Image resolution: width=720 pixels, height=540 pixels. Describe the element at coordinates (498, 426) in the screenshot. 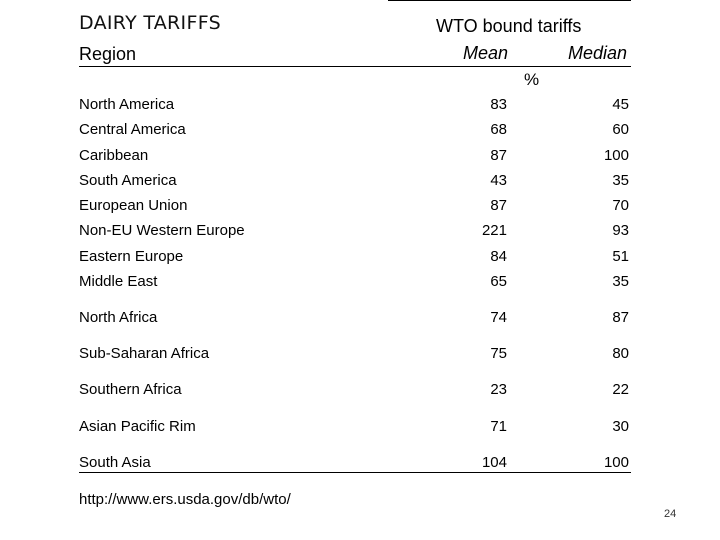

I see `mean-cell: 71` at that location.